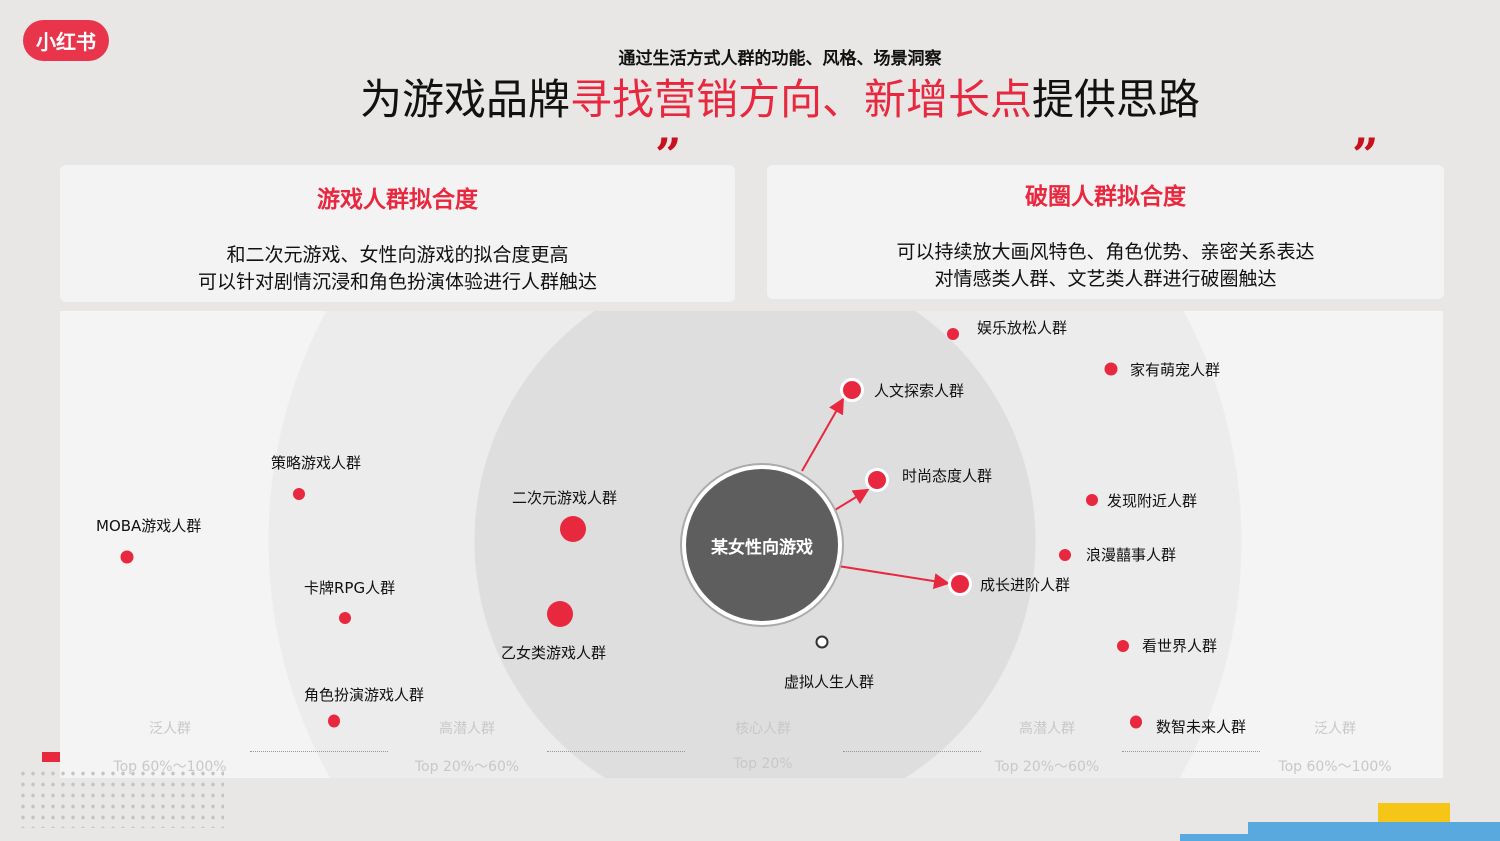 The width and height of the screenshot is (1500, 841). What do you see at coordinates (316, 463) in the screenshot?
I see `node-label: 策略游戏人群` at bounding box center [316, 463].